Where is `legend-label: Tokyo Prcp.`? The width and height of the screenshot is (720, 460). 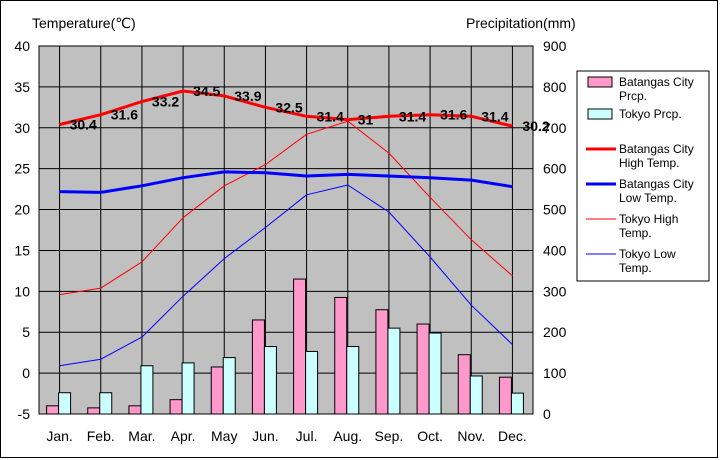
legend-label: Tokyo Prcp. is located at coordinates (650, 114).